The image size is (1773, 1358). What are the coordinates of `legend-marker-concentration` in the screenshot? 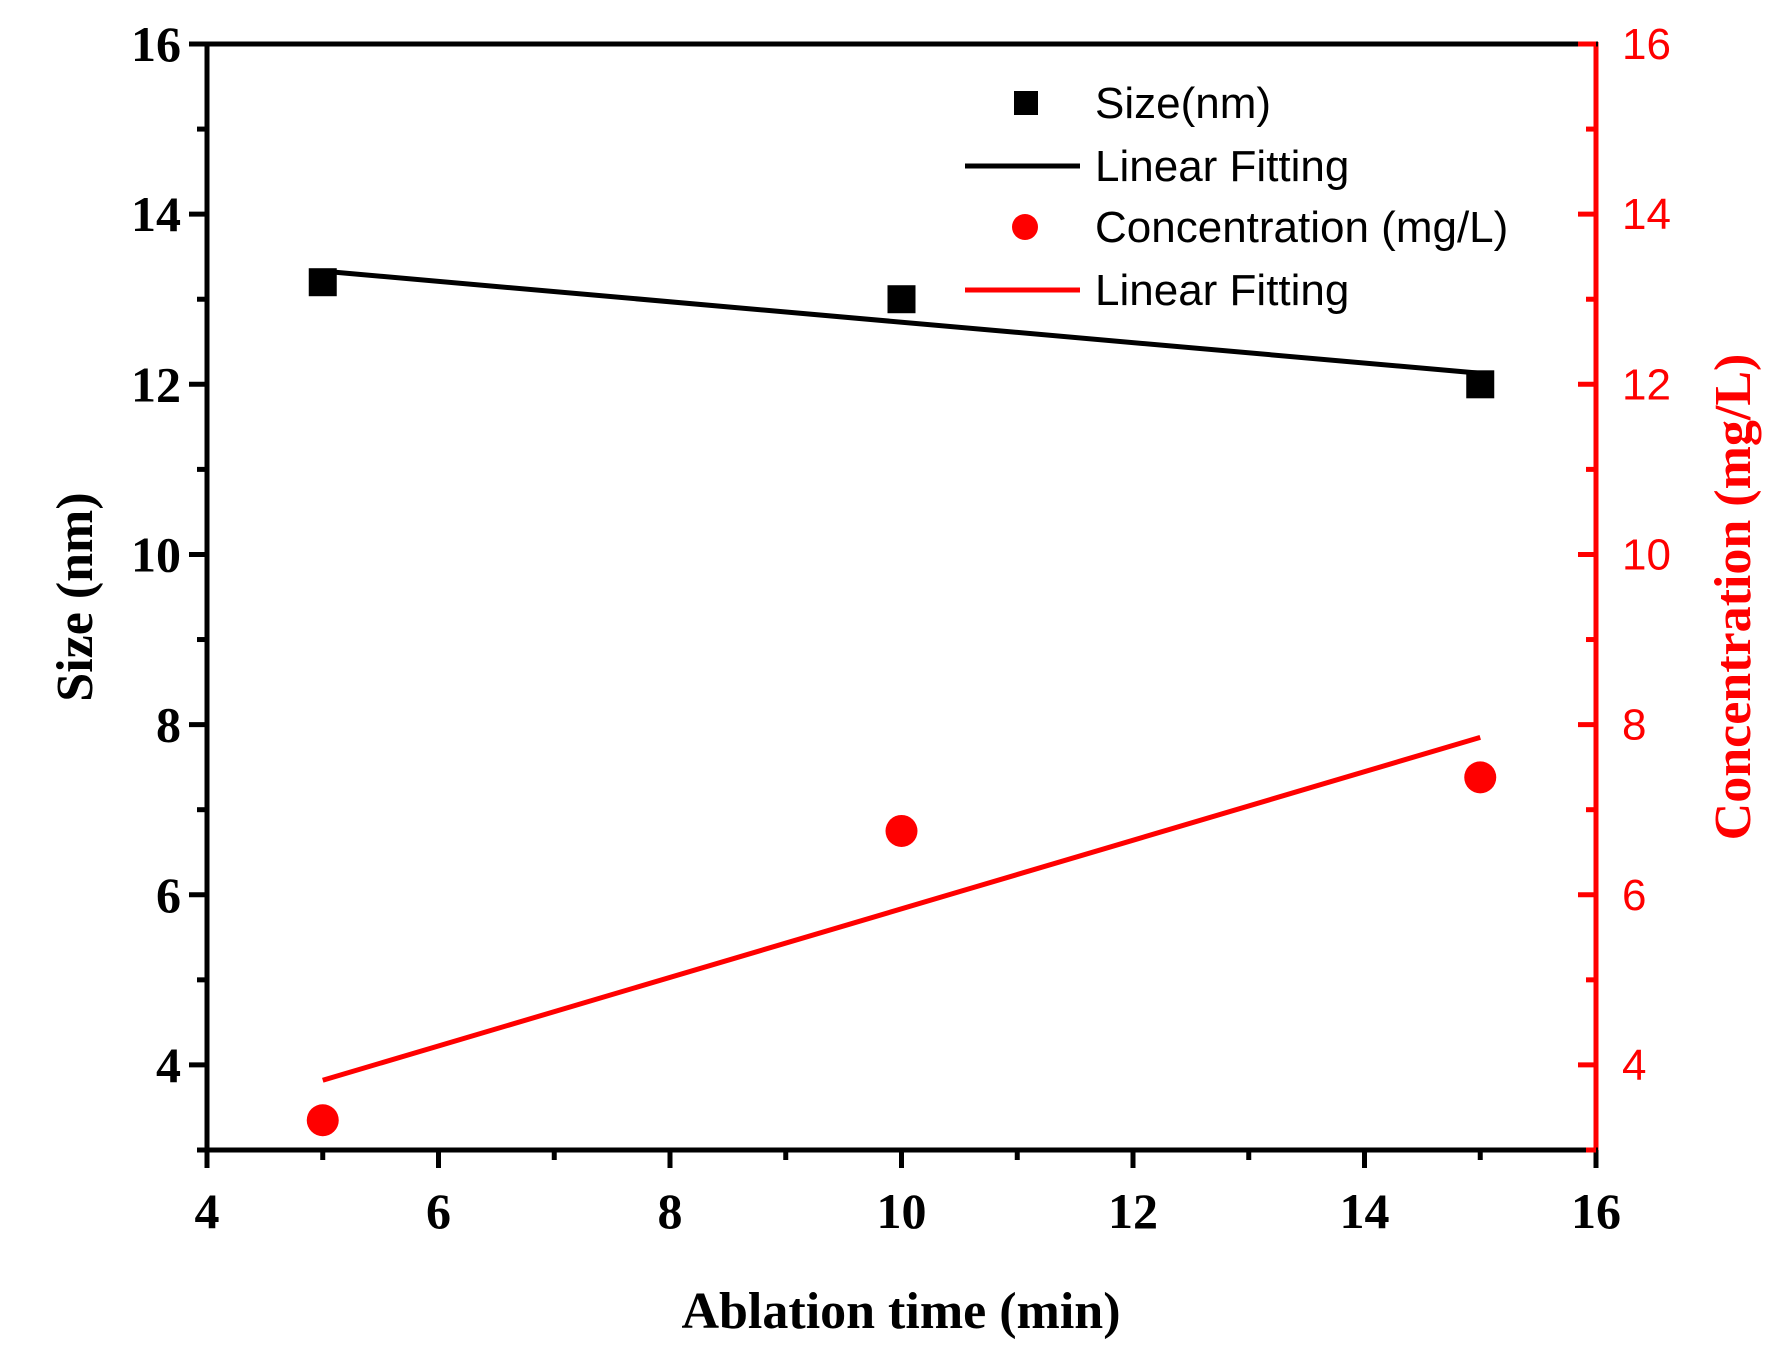 It's located at (1025, 227).